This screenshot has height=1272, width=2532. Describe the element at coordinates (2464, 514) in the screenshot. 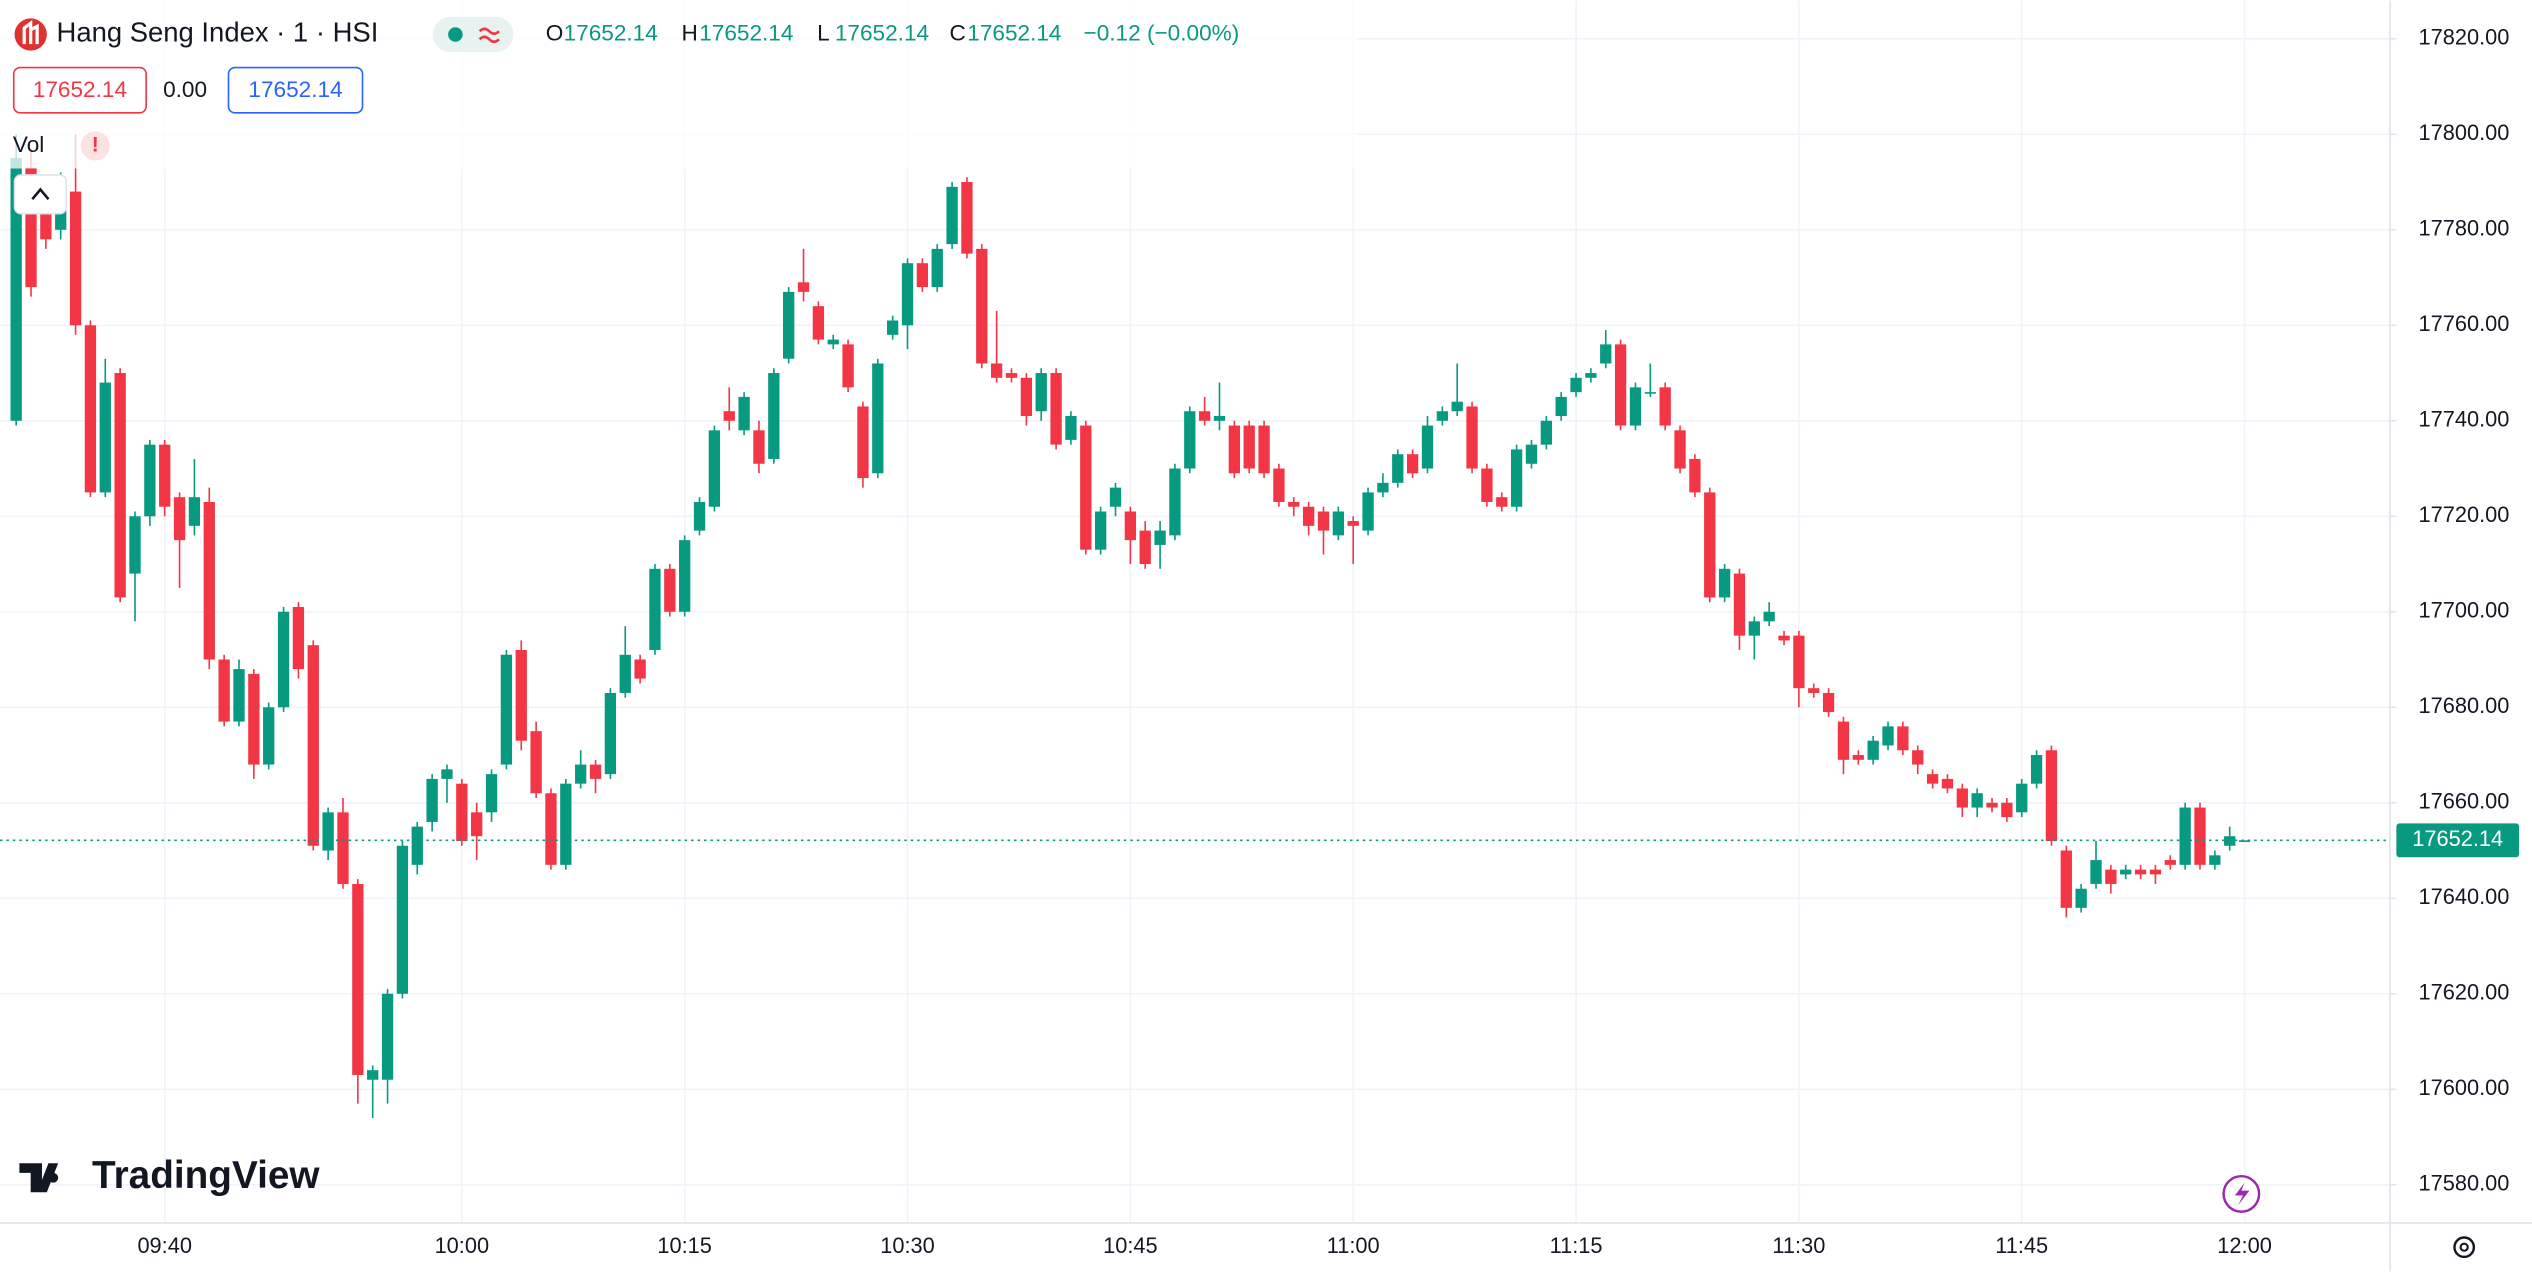

I see `y-tick-label: 17720.00` at that location.